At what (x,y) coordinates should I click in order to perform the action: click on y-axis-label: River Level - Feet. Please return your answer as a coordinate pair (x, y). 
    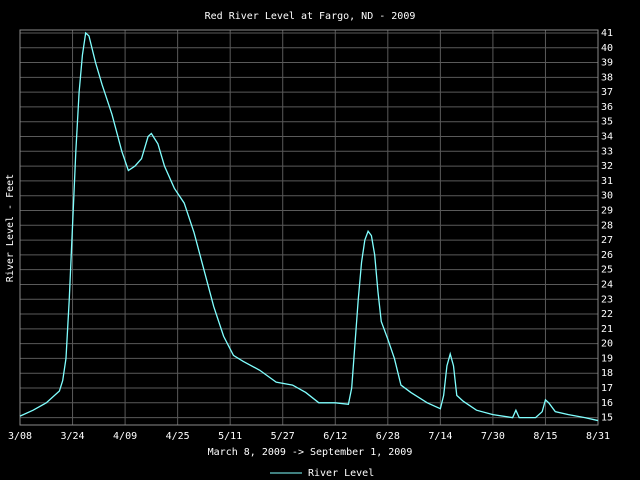
    Looking at the image, I should click on (10, 228).